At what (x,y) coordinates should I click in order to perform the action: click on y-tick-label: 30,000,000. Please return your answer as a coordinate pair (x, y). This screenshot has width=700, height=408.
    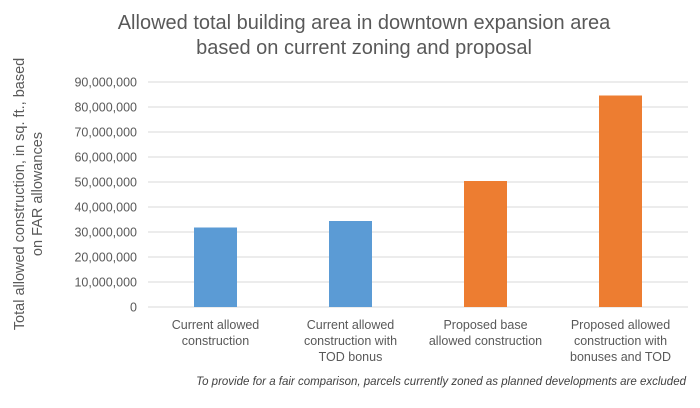
    Looking at the image, I should click on (105, 233).